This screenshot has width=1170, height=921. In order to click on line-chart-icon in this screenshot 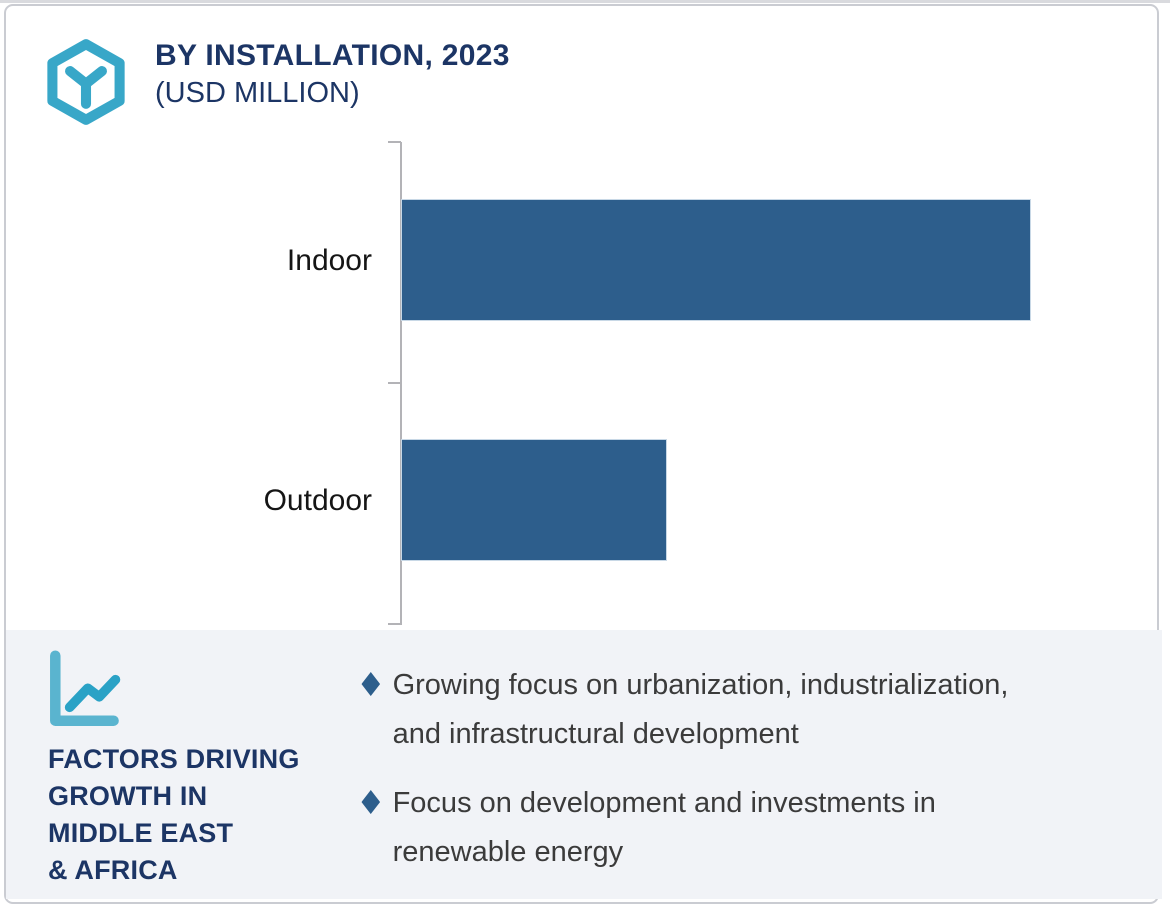, I will do `click(83, 693)`.